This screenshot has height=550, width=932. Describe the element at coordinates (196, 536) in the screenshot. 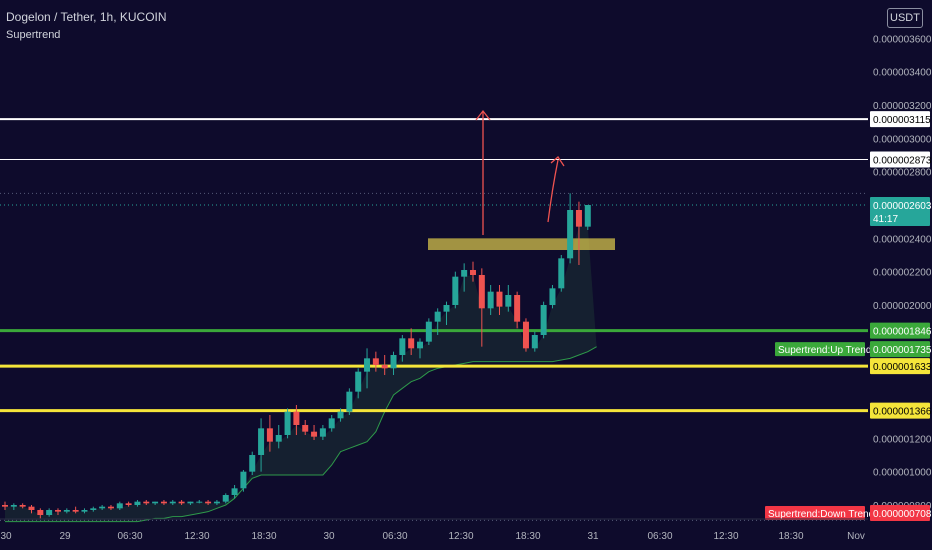

I see `x-tick-label: 12:30` at that location.